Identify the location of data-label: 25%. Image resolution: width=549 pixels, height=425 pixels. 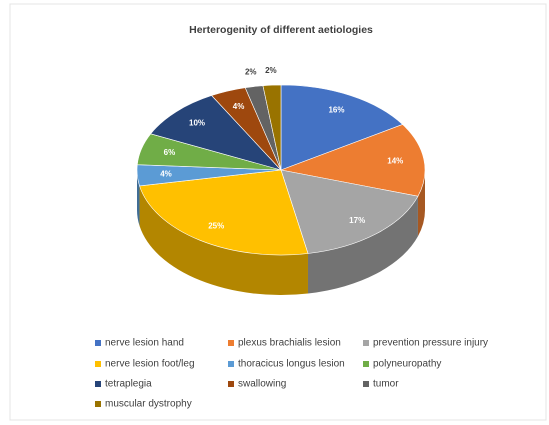
(216, 225).